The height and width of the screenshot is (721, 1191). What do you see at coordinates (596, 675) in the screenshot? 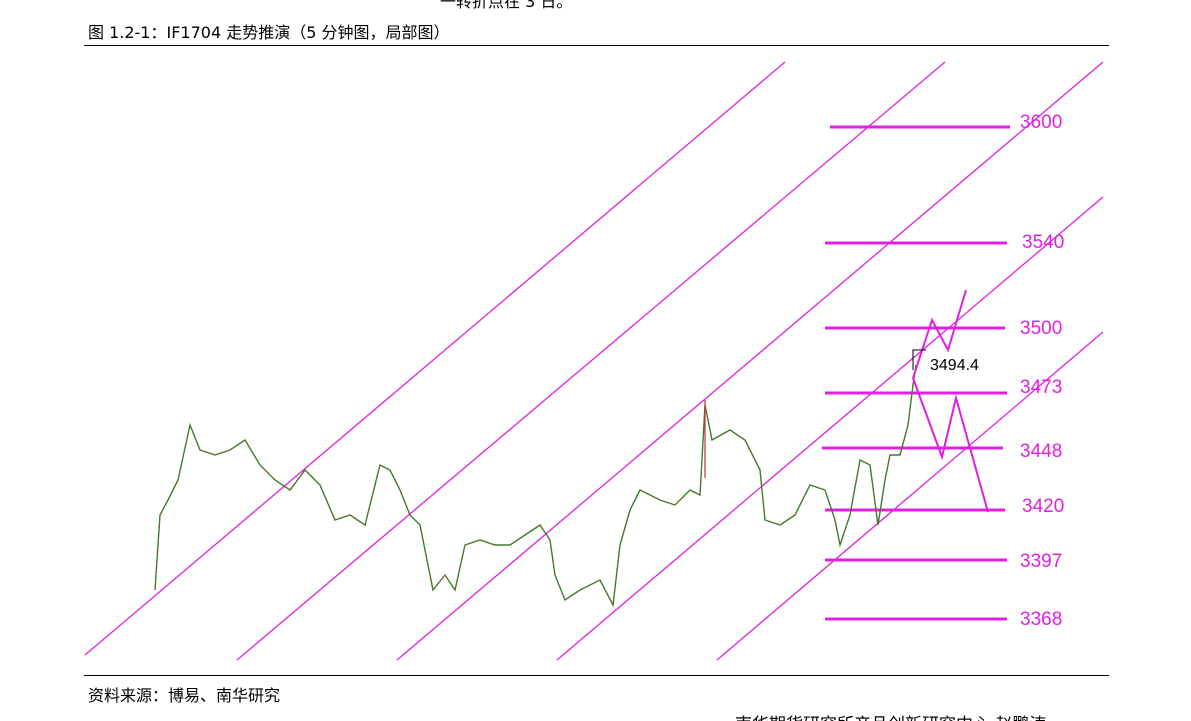
I see `rule-bottom` at bounding box center [596, 675].